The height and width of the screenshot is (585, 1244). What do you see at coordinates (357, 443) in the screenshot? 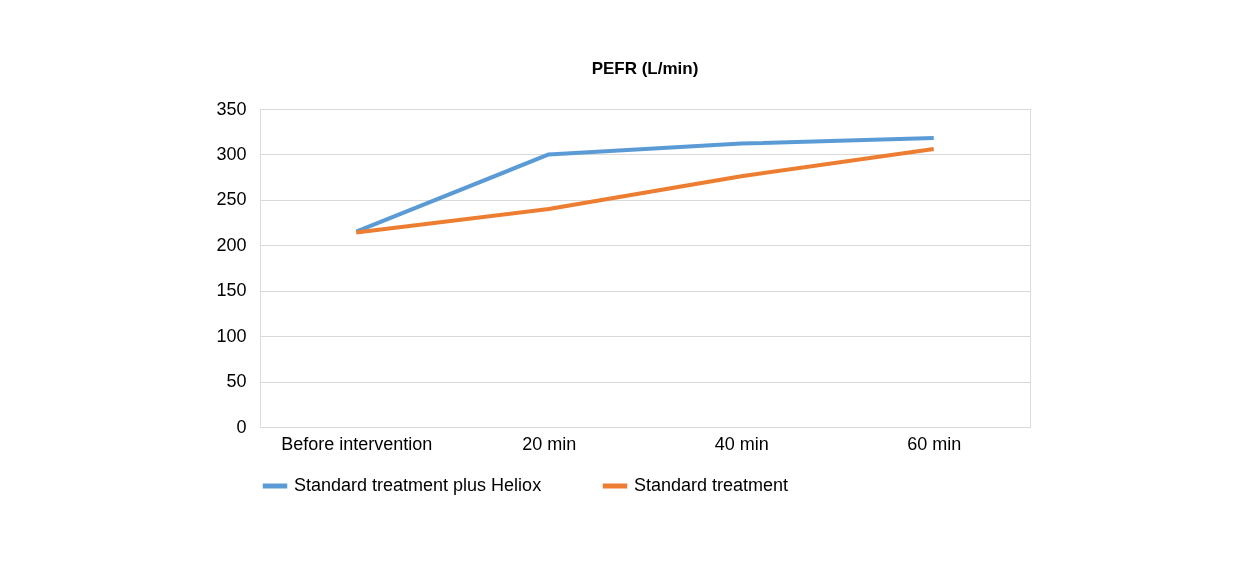
I see `x-tick-label: Before intervention` at bounding box center [357, 443].